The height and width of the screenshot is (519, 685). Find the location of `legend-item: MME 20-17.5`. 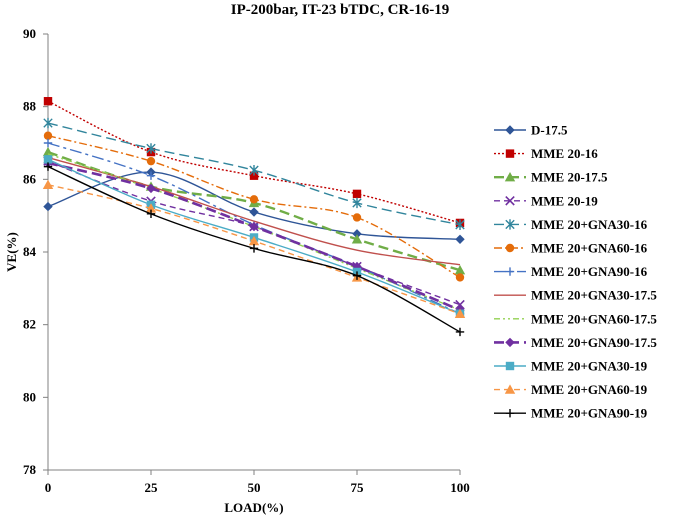

legend-item: MME 20-17.5 is located at coordinates (551, 177).